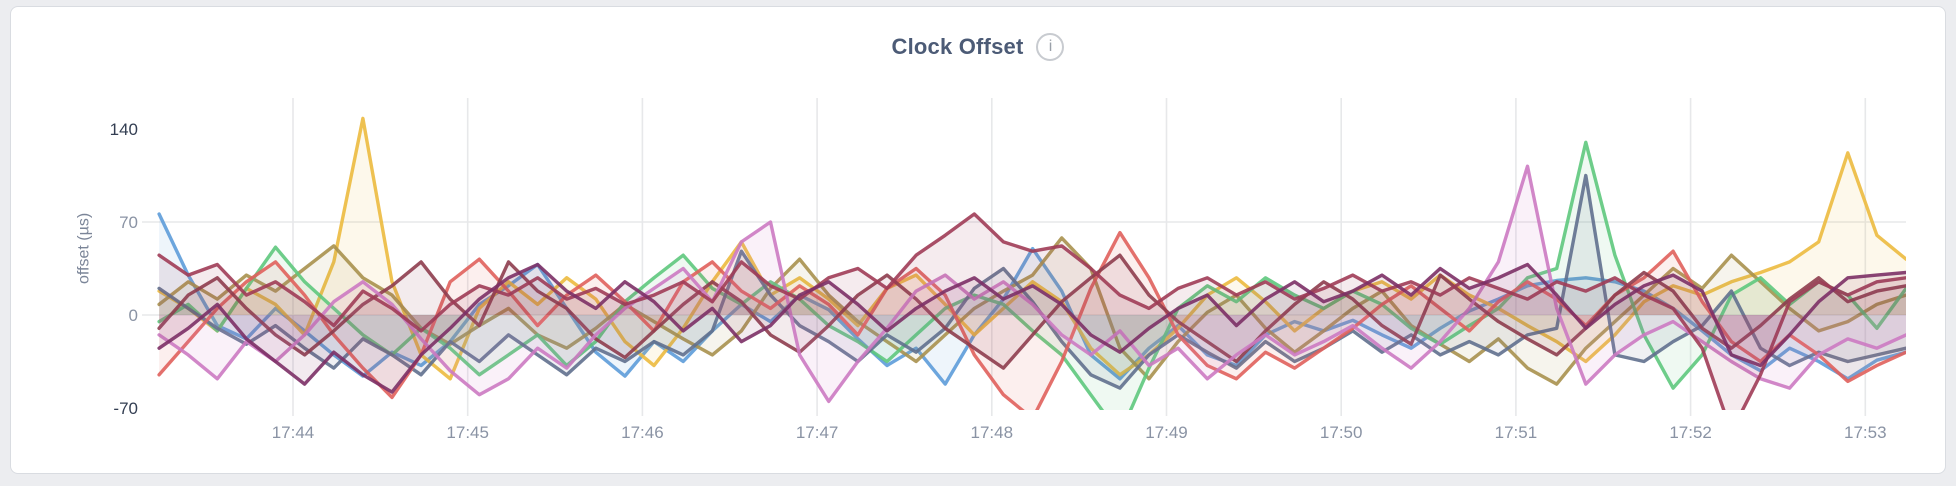 The width and height of the screenshot is (1956, 486). Describe the element at coordinates (1690, 432) in the screenshot. I see `x-tick-label-1752: 17:52` at that location.